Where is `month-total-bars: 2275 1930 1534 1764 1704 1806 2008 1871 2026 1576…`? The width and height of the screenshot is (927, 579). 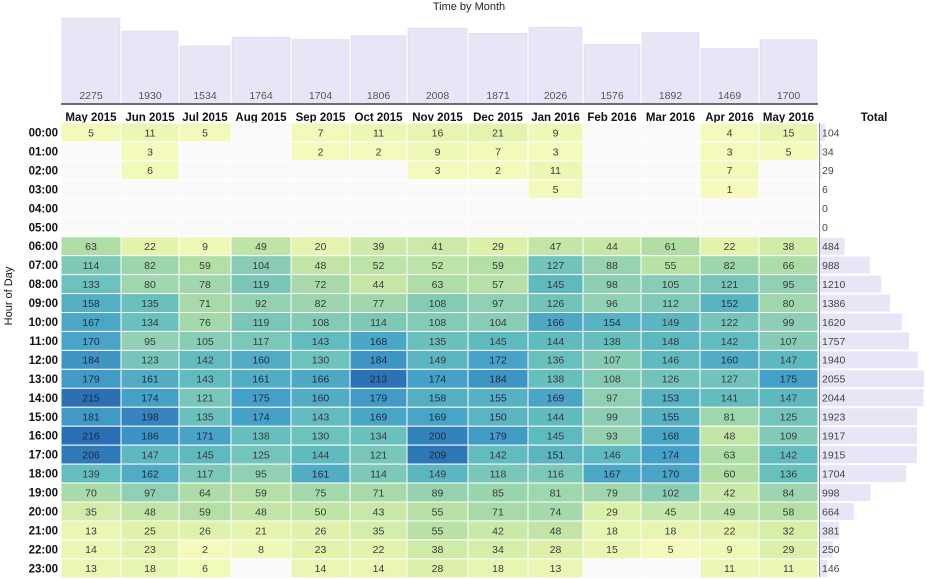 month-total-bars: 2275 1930 1534 1764 1704 1806 2008 1871 2026 1576… is located at coordinates (439, 61).